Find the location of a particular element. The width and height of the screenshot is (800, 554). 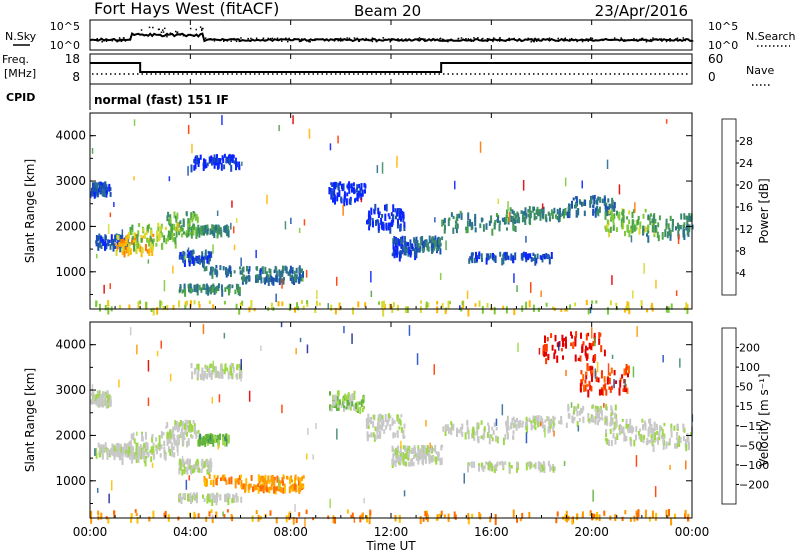

velocity-colorbar-label: Velocity [m s⁻¹] is located at coordinates (764, 419).